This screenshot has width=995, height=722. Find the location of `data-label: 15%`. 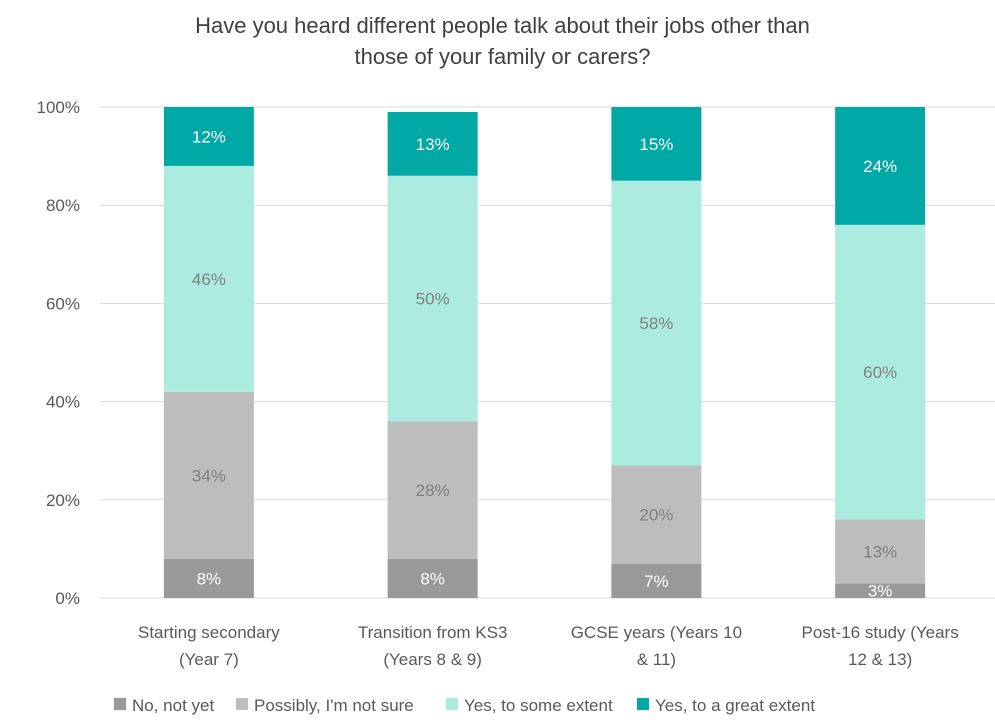

data-label: 15% is located at coordinates (656, 144).